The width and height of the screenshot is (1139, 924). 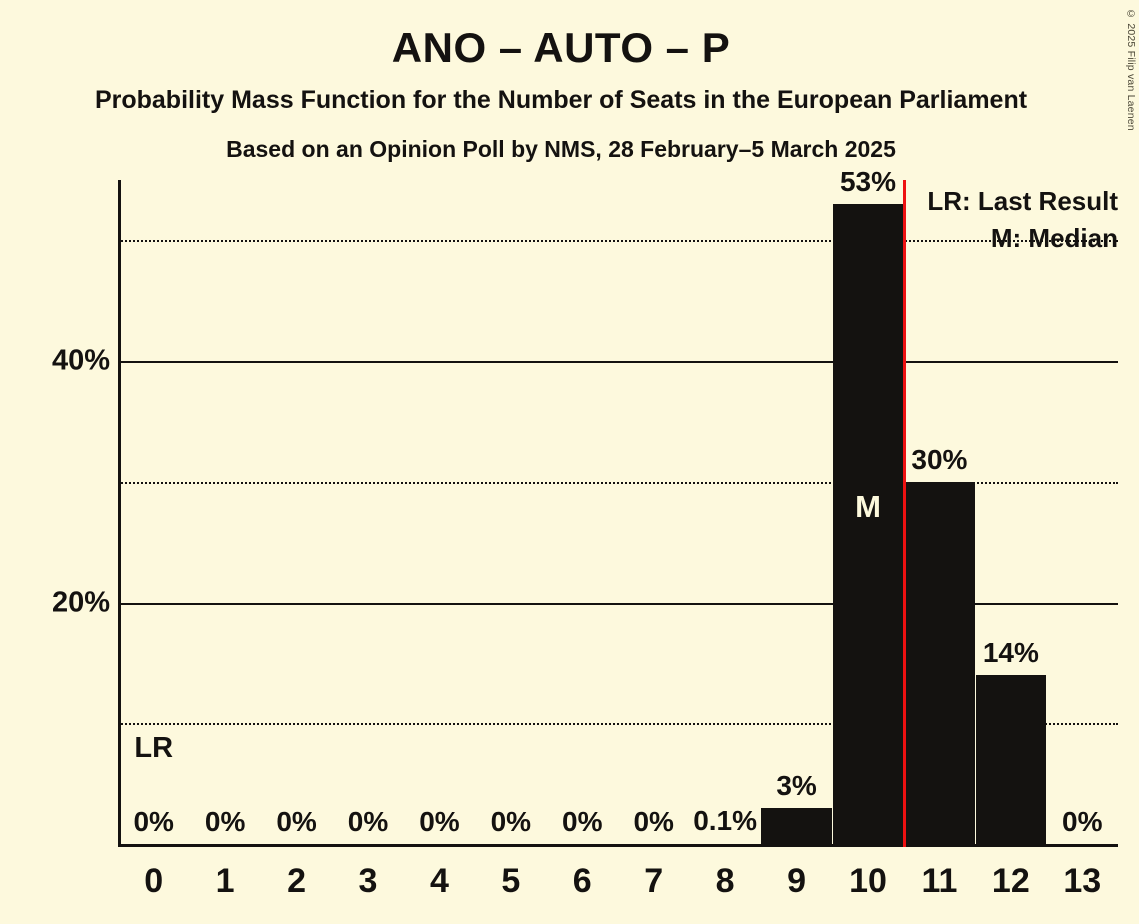 What do you see at coordinates (1010, 881) in the screenshot?
I see `x-axis-label-12: 12` at bounding box center [1010, 881].